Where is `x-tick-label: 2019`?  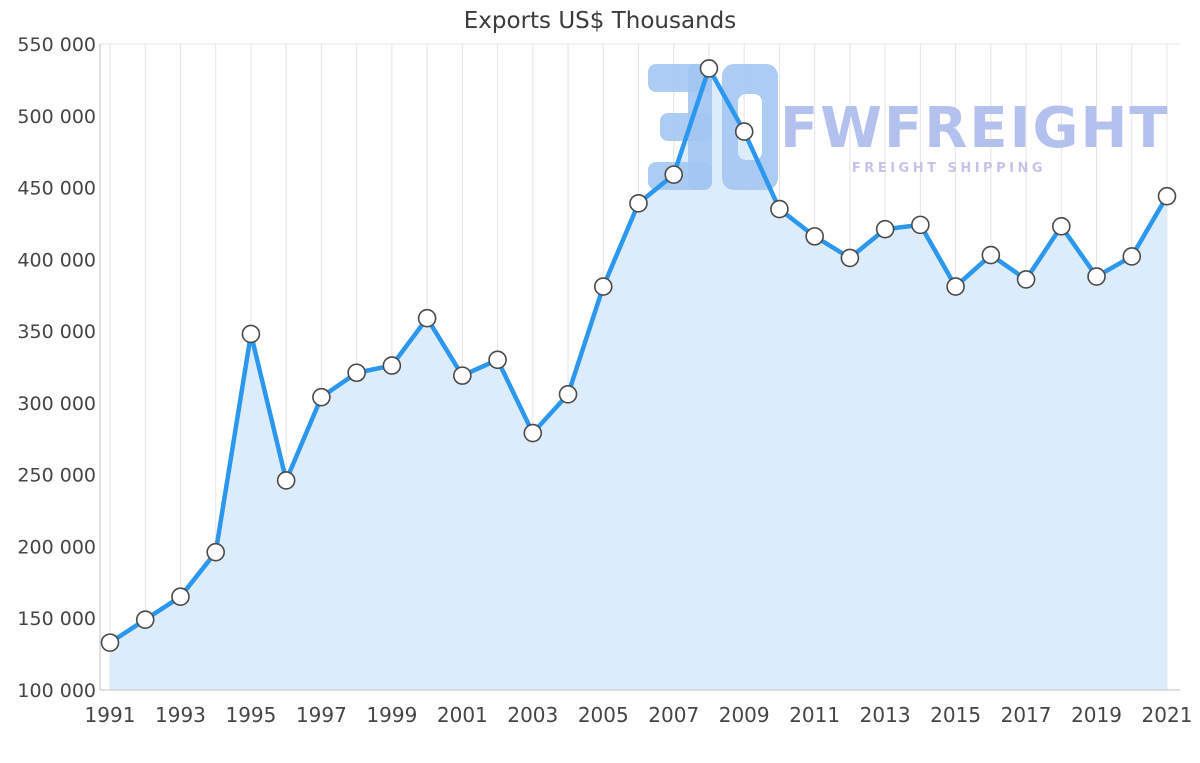 x-tick-label: 2019 is located at coordinates (1096, 715).